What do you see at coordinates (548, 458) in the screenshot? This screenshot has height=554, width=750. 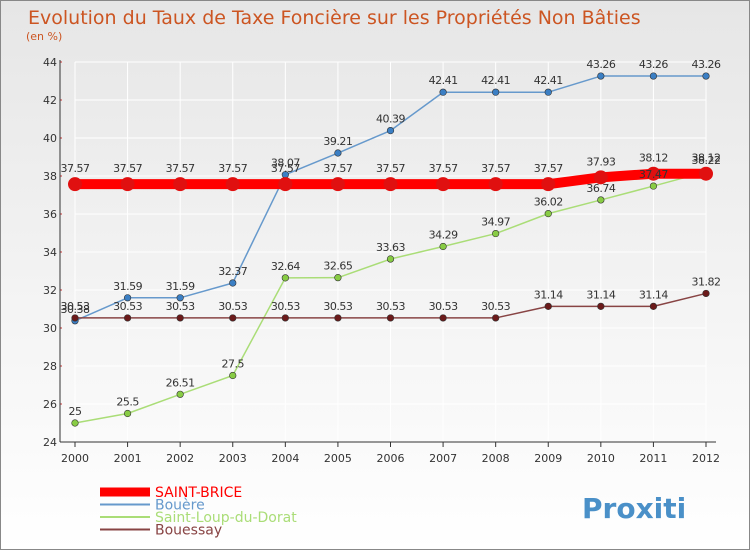 I see `x-tick-label: 2009` at bounding box center [548, 458].